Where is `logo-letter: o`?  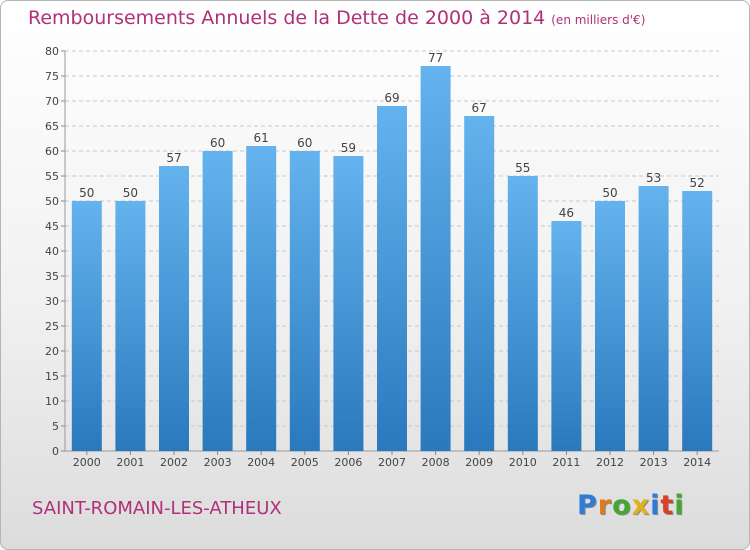 logo-letter: o is located at coordinates (622, 505).